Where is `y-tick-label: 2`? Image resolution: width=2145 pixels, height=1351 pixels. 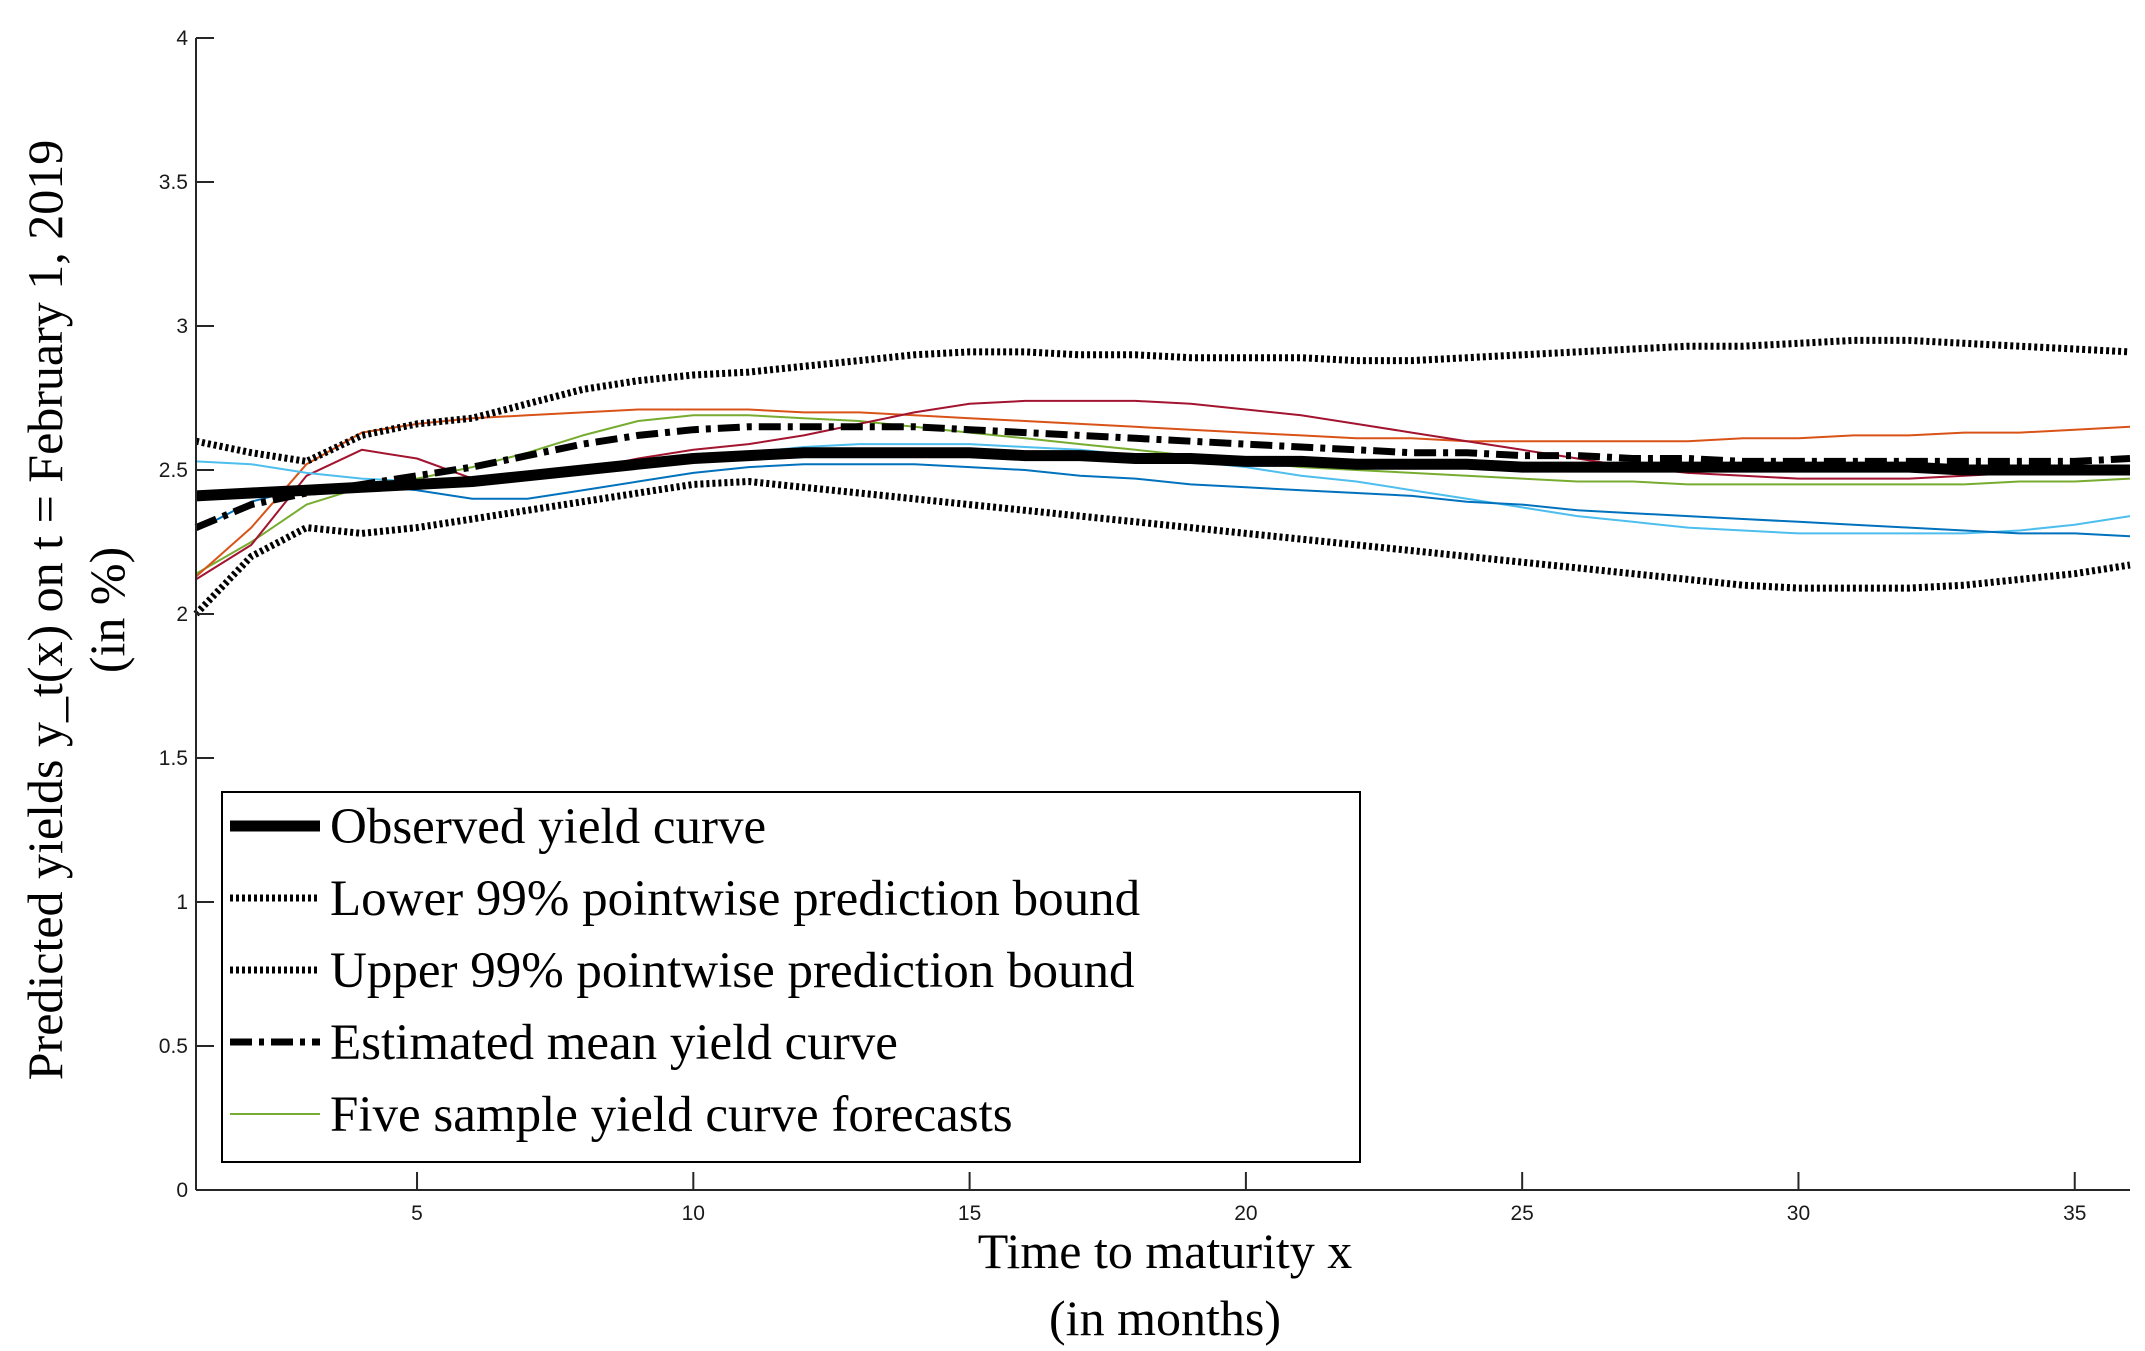
y-tick-label: 2 is located at coordinates (182, 614).